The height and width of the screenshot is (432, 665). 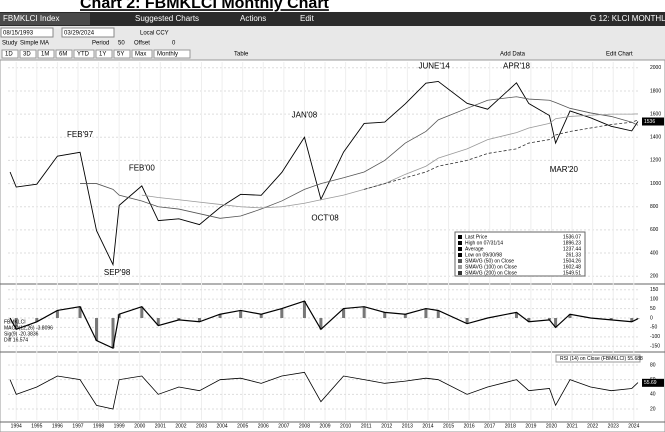 What do you see at coordinates (324, 426) in the screenshot?
I see `x-tick-label: 2009` at bounding box center [324, 426].